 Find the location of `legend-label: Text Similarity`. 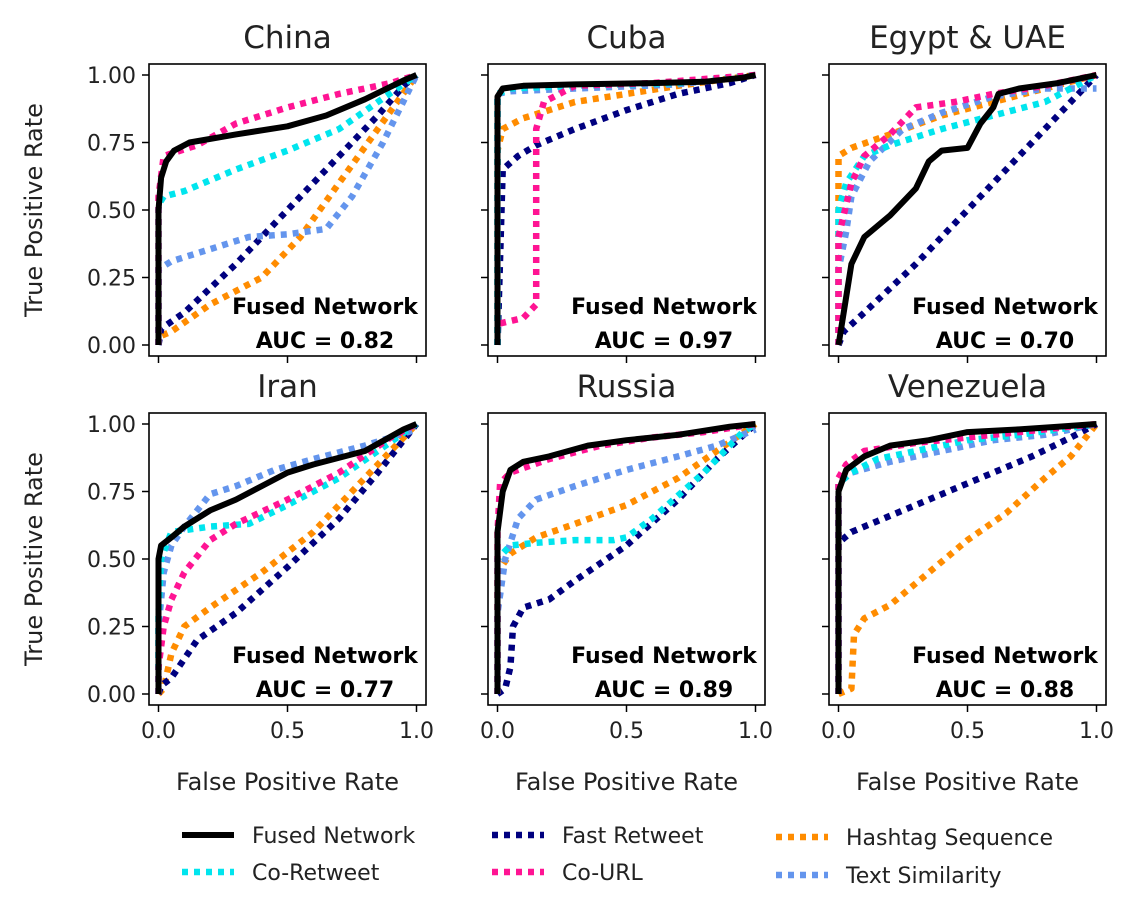

legend-label: Text Similarity is located at coordinates (923, 876).